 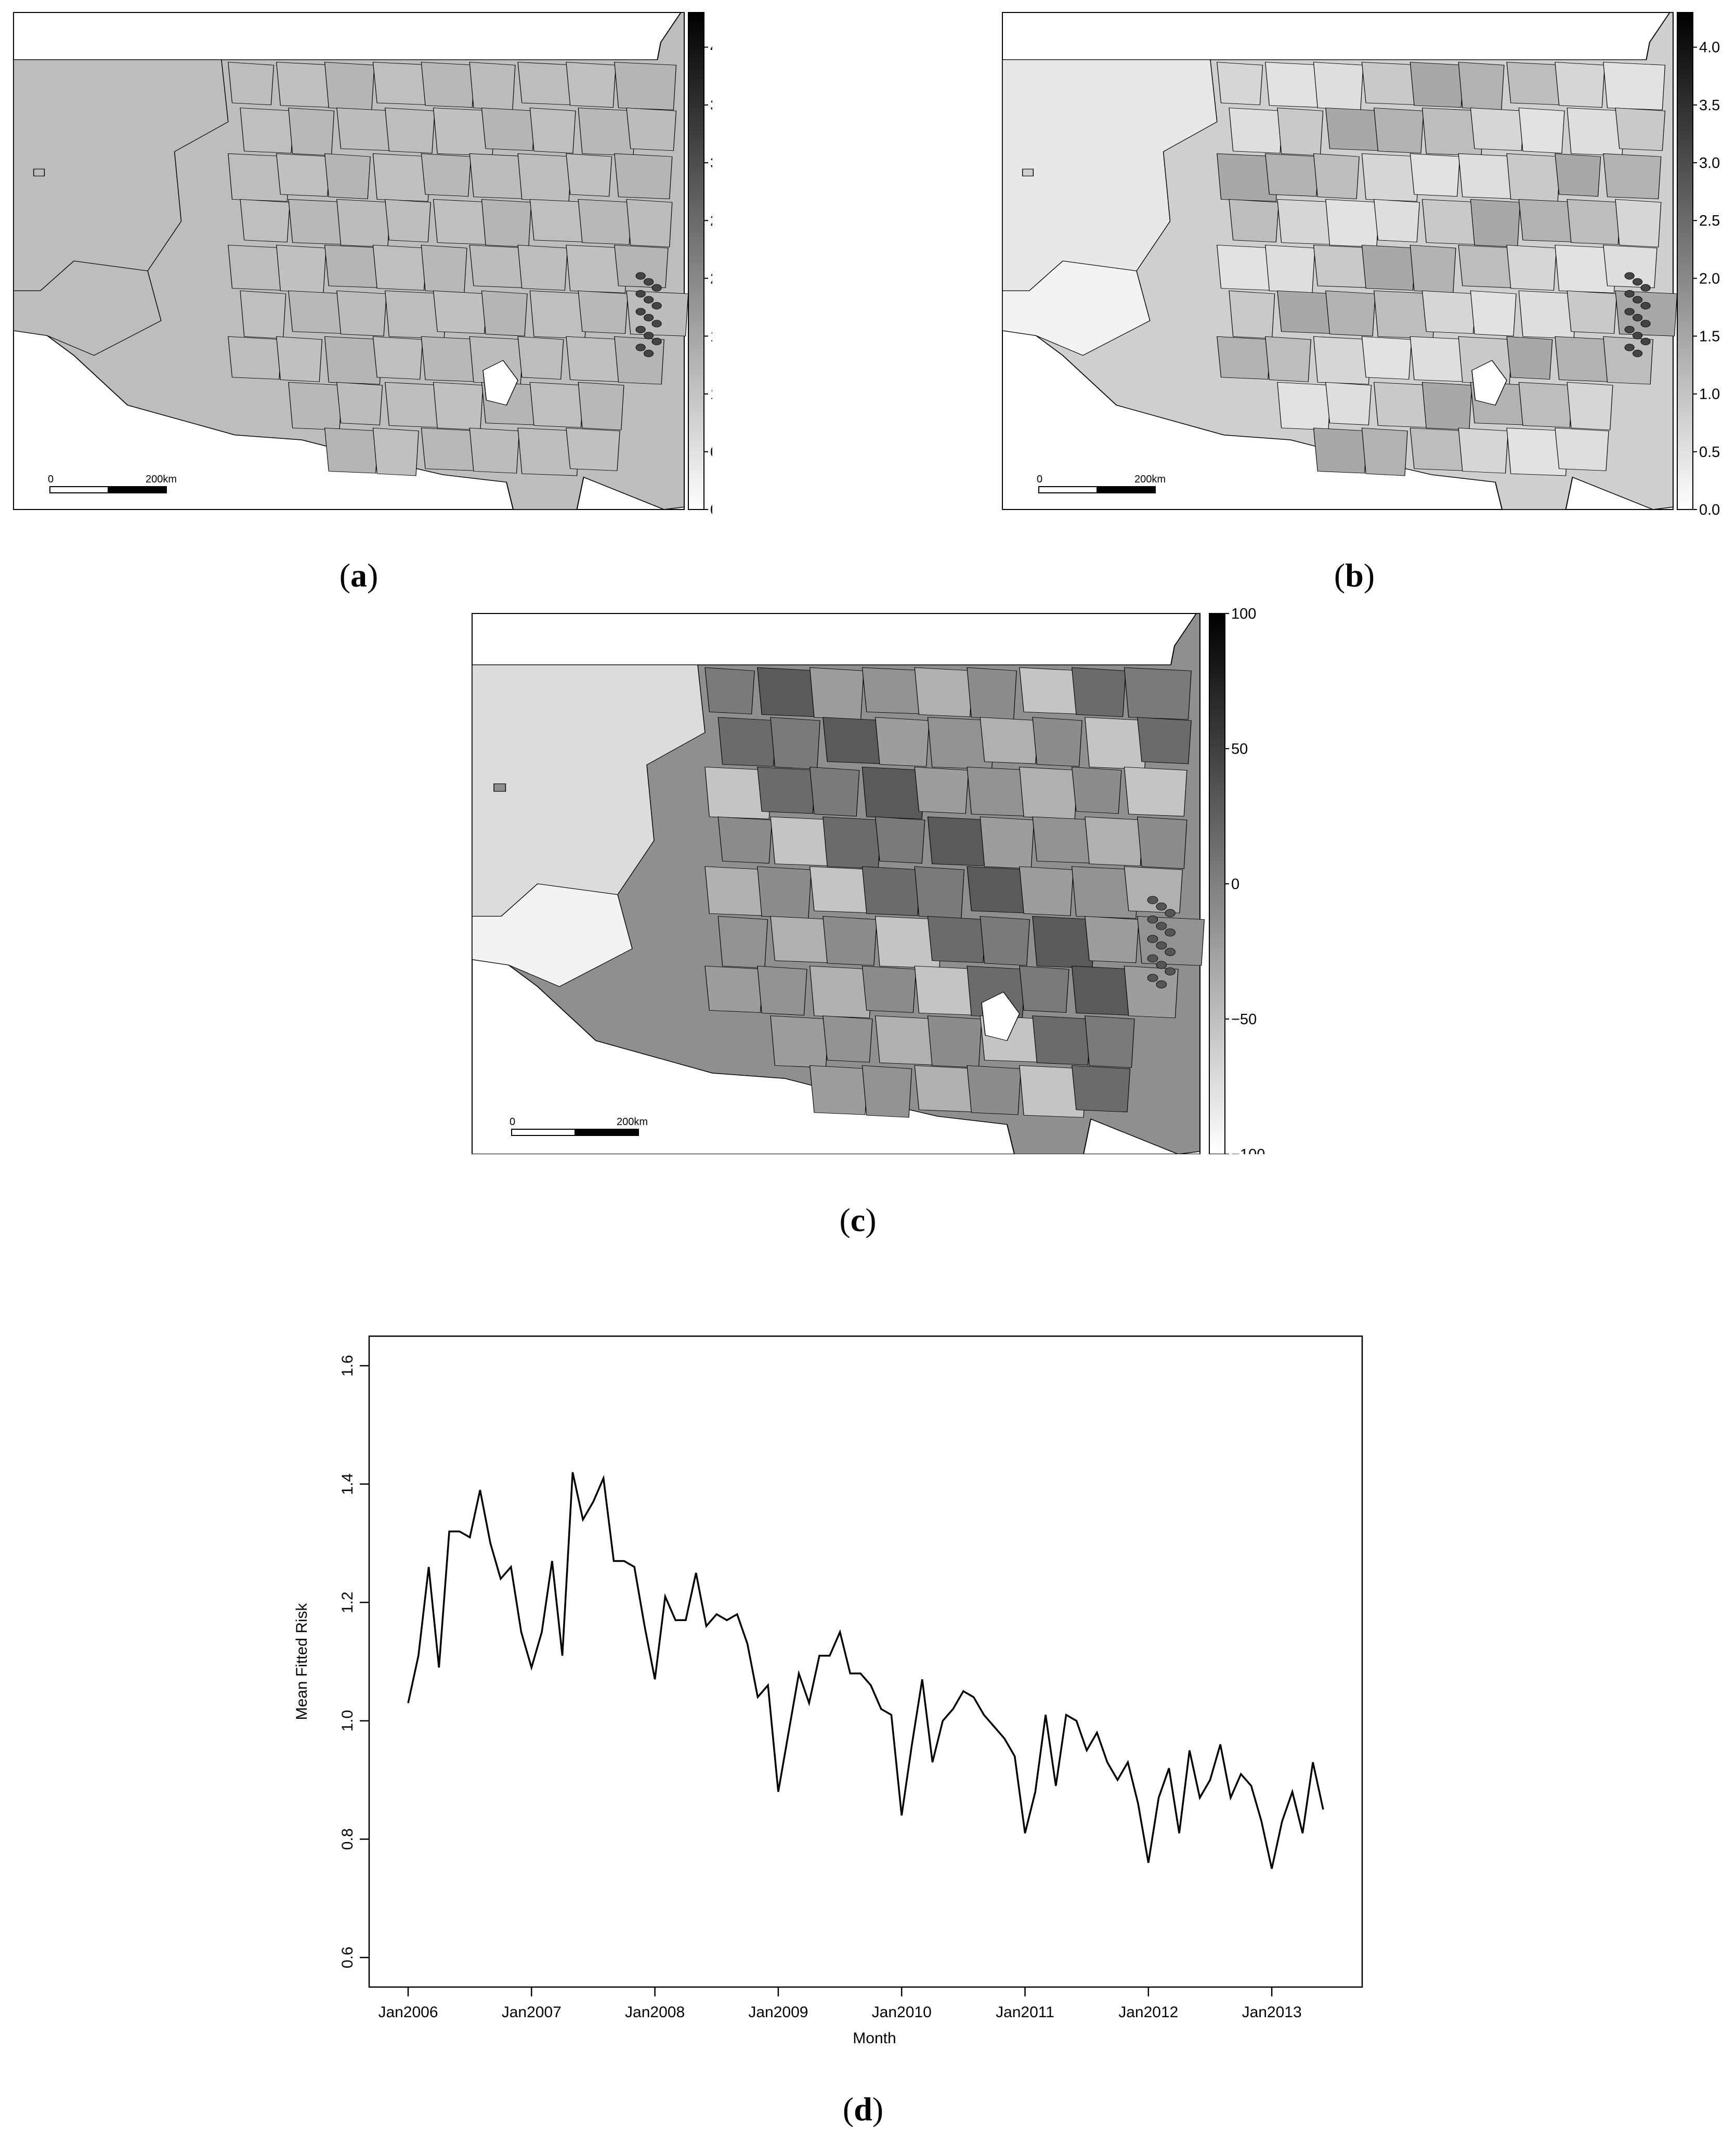 What do you see at coordinates (778, 2012) in the screenshot?
I see `x-tick-label: Jan2009` at bounding box center [778, 2012].